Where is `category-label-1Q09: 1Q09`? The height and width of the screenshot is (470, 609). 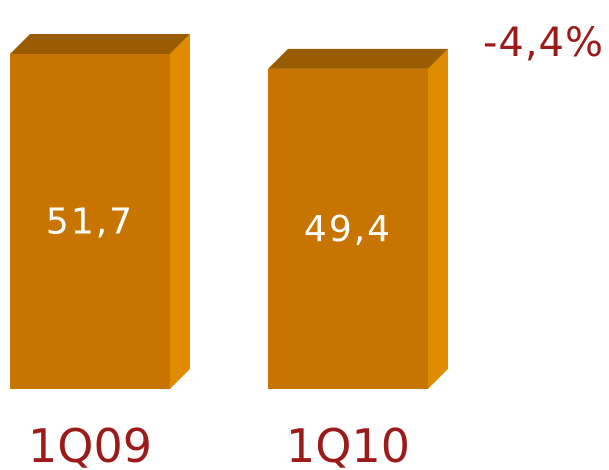
category-label-1Q09: 1Q09 is located at coordinates (90, 444).